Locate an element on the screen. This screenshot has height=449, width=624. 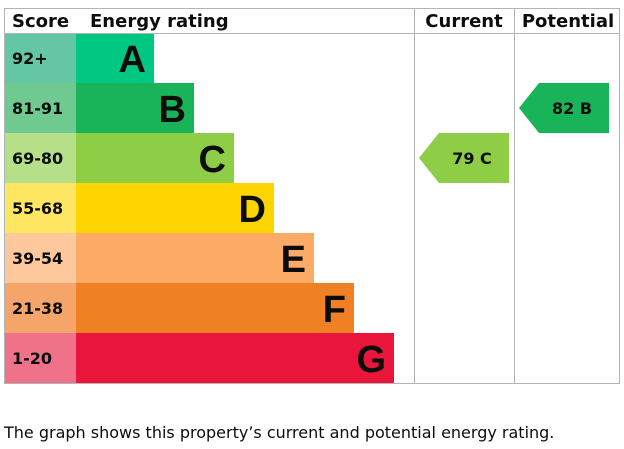
score-cell-e is located at coordinates (40, 258).